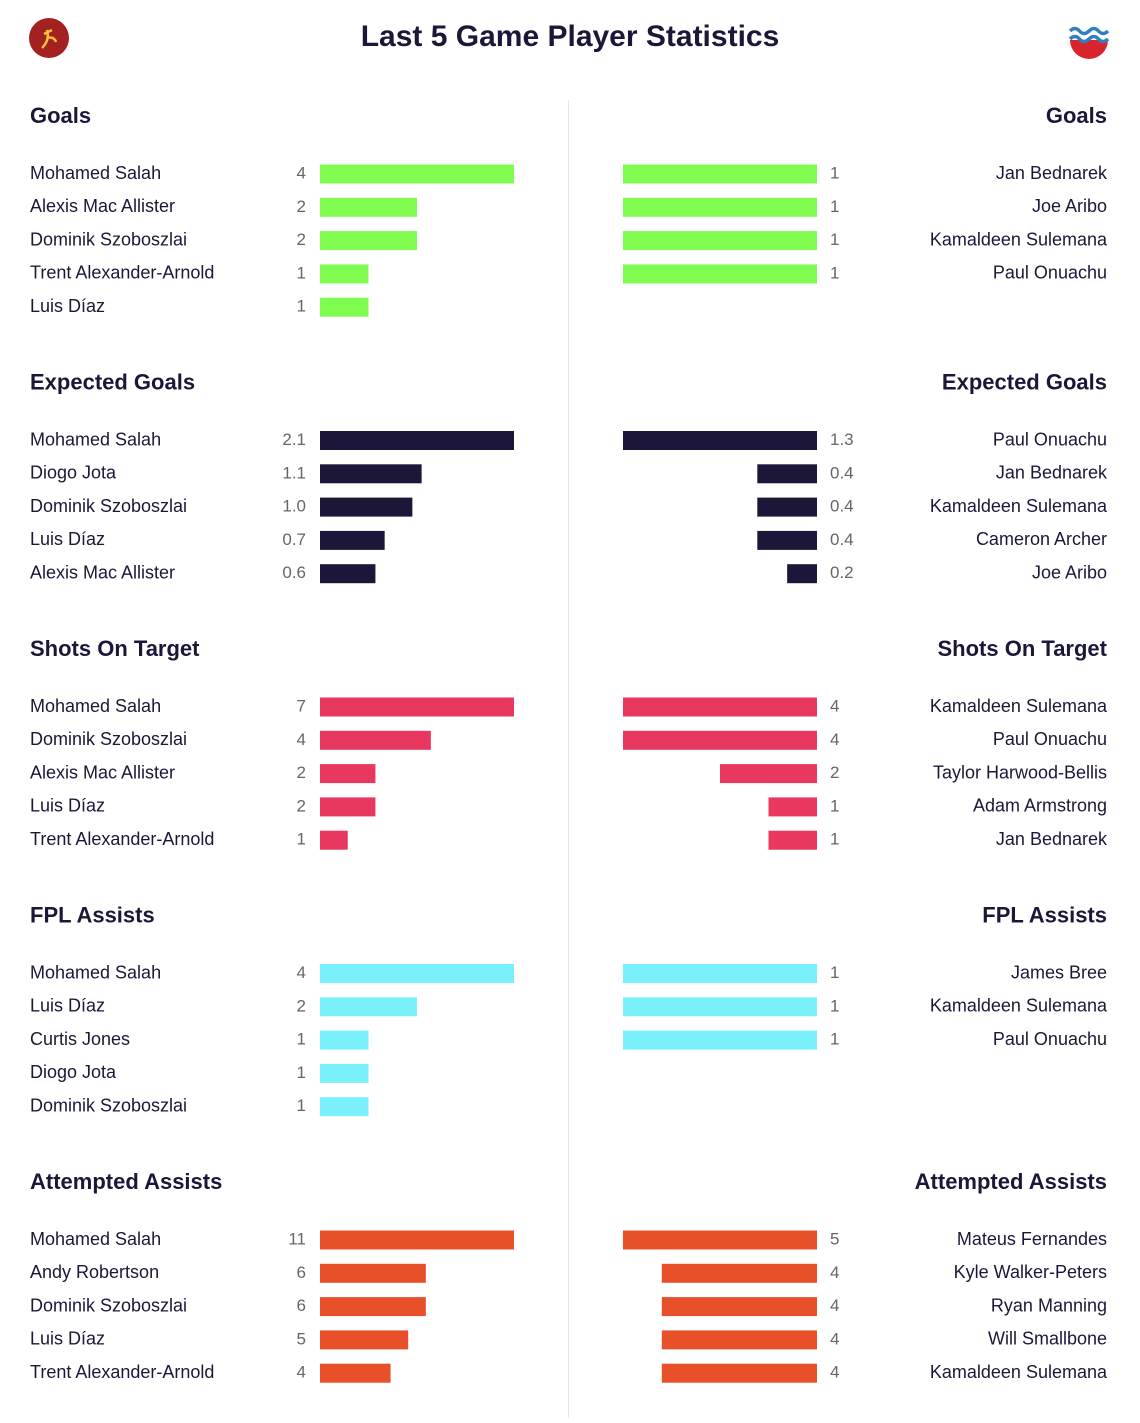 Image resolution: width=1140 pixels, height=1423 pixels. What do you see at coordinates (842, 439) in the screenshot?
I see `stat-value: 1.3` at bounding box center [842, 439].